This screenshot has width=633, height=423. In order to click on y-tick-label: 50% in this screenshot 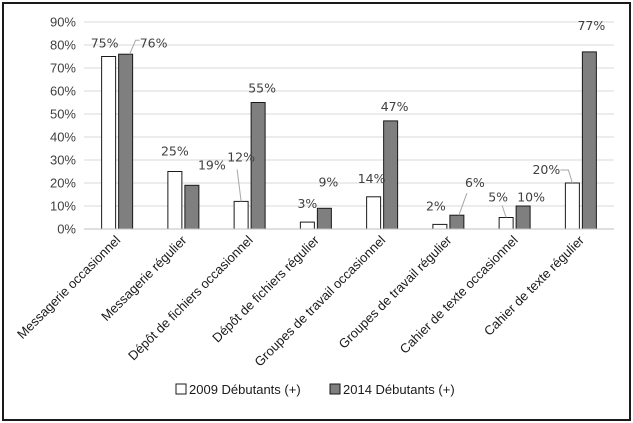, I will do `click(63, 114)`.